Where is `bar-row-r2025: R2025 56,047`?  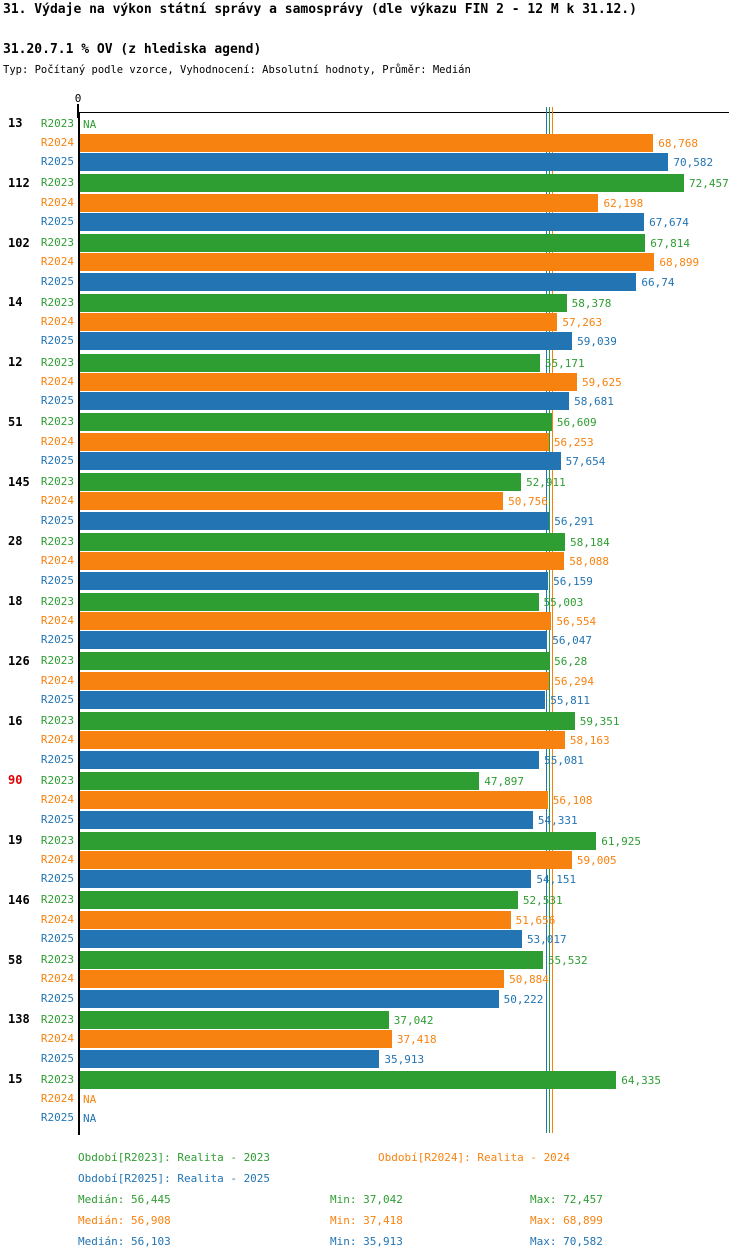
bar-row-r2025: R2025 56,047 is located at coordinates (375, 640).